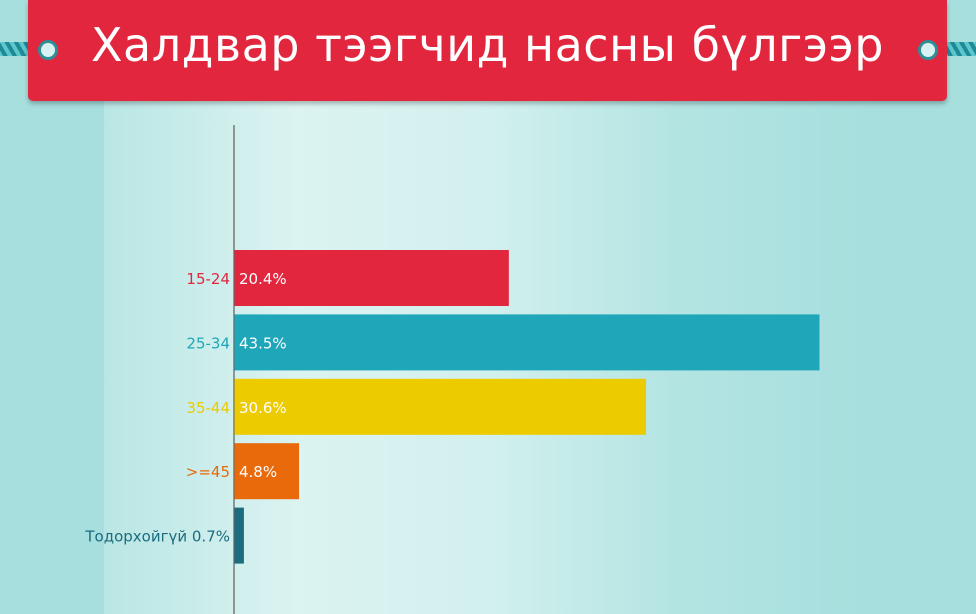 The image size is (976, 614). I want to click on ring-left-icon, so click(48, 50).